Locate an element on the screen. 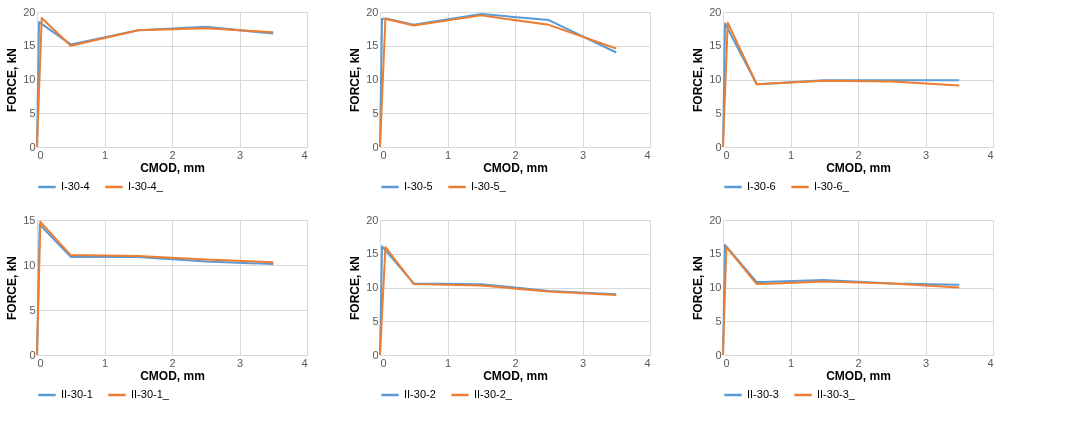 This screenshot has height=441, width=1076. legend-label: I-30-5 is located at coordinates (418, 186).